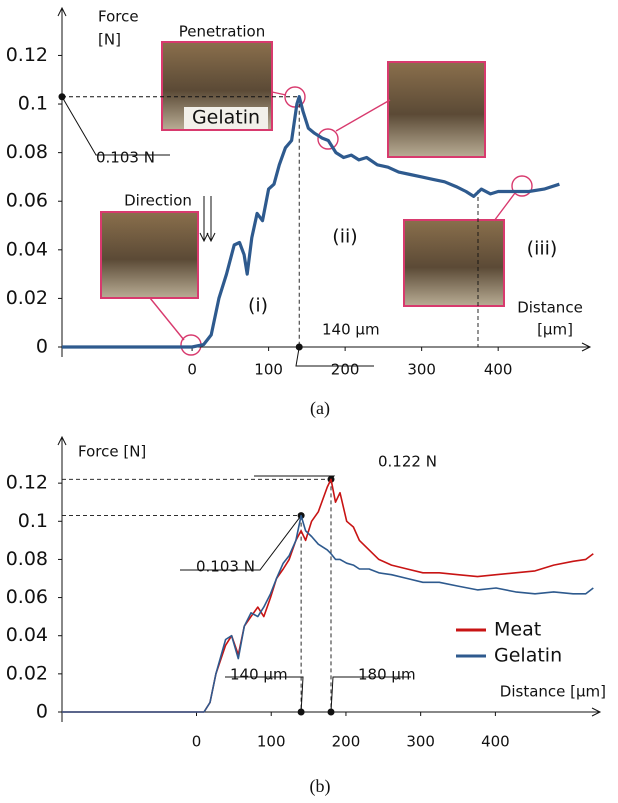 This screenshot has height=803, width=618. I want to click on marker-x-label: 180 μm, so click(387, 675).